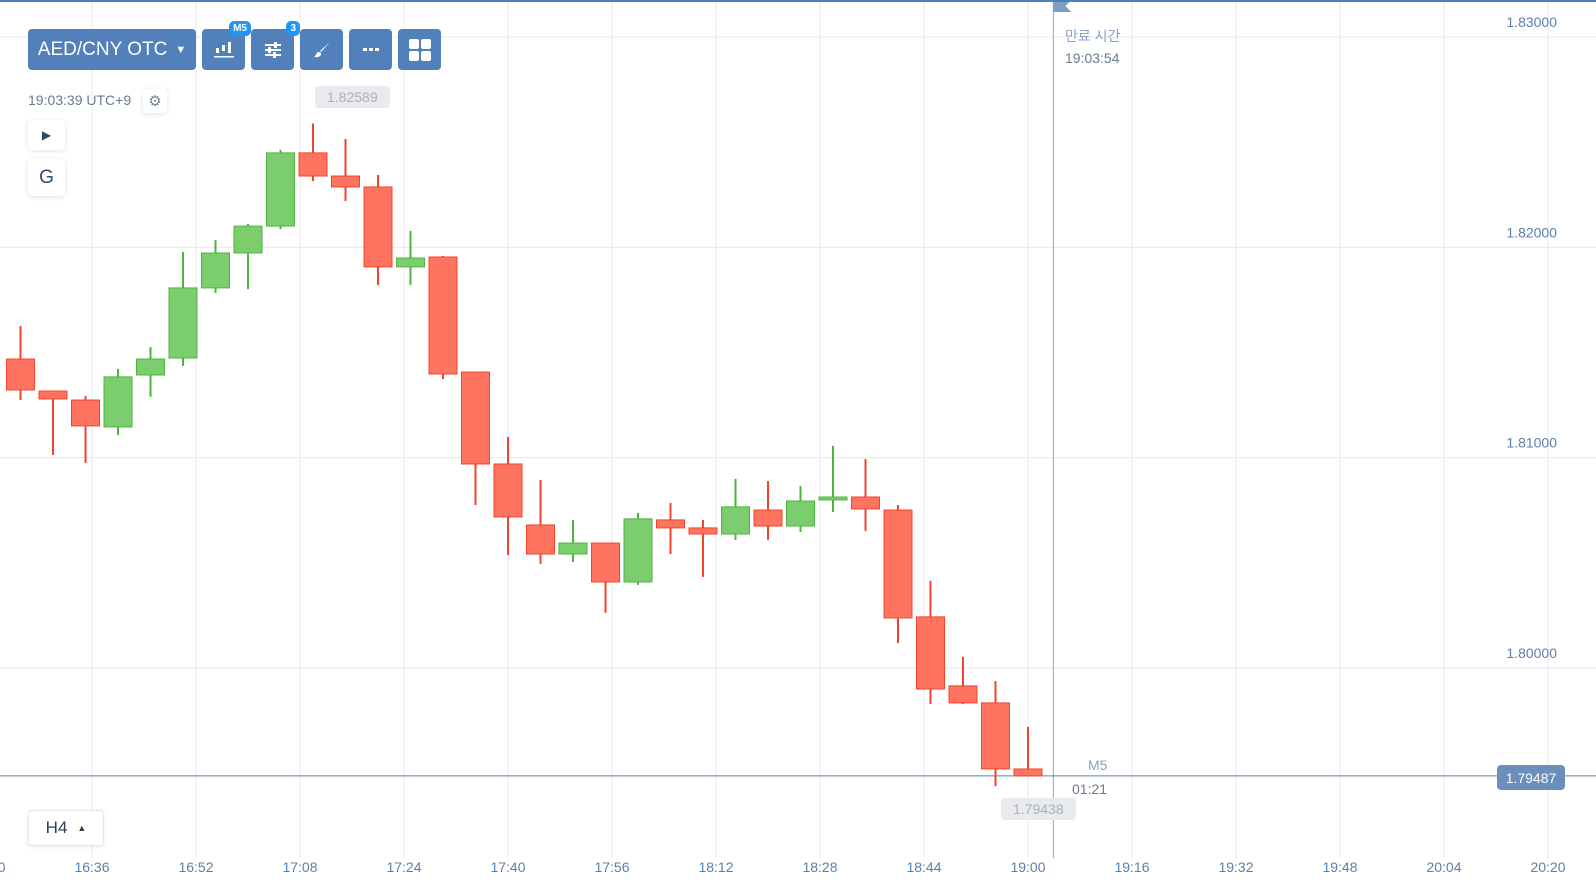  What do you see at coordinates (1531, 22) in the screenshot?
I see `y-tick-label: 1.83000` at bounding box center [1531, 22].